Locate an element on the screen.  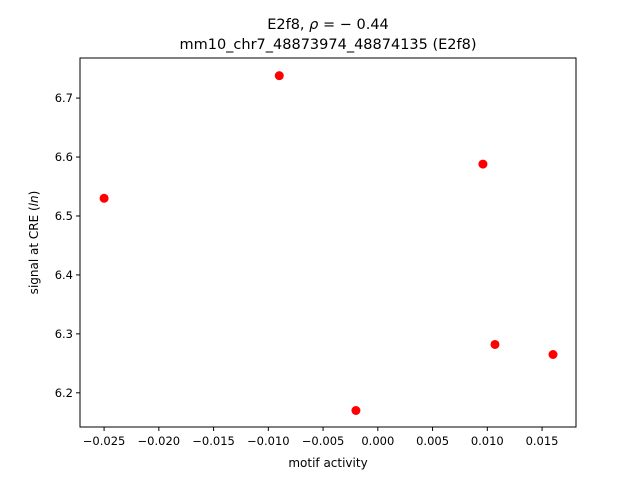
y-tick-label: 6.5 is located at coordinates (64, 216).